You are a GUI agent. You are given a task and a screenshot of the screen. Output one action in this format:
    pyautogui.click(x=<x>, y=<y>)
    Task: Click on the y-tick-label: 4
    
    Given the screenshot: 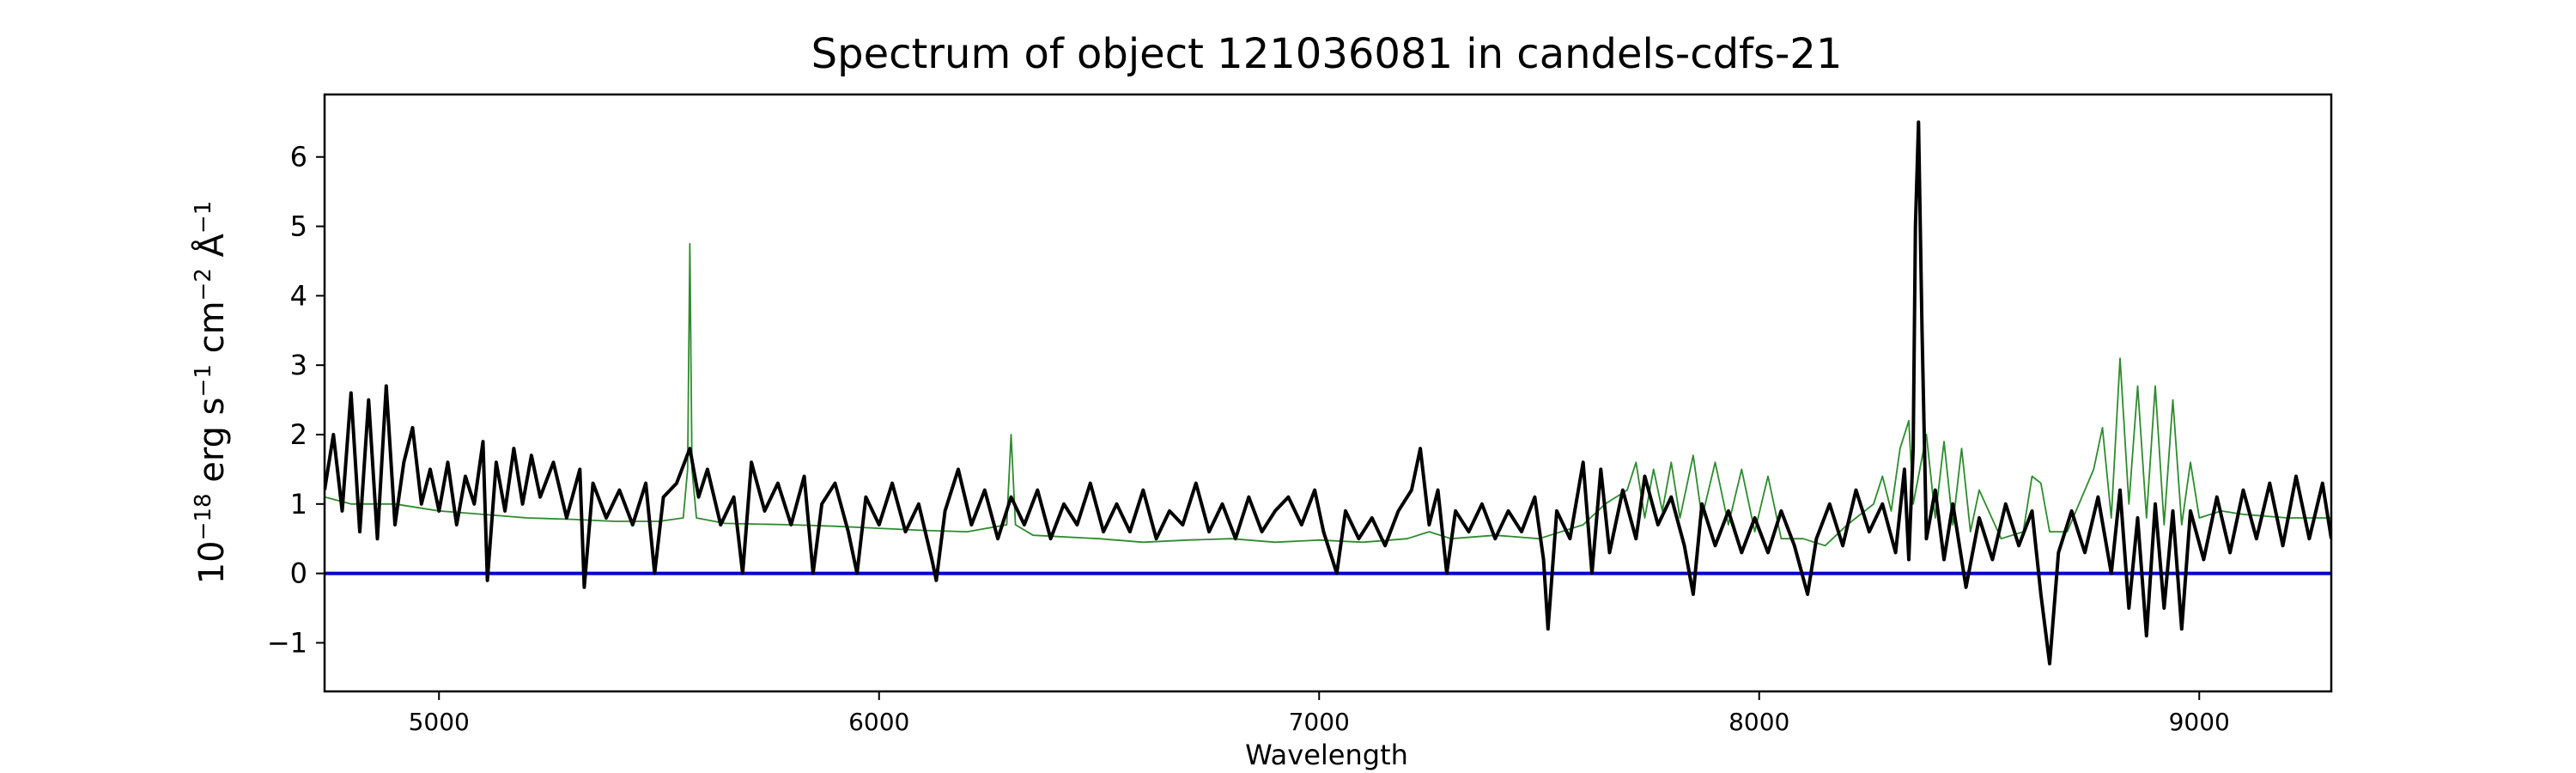 What is the action you would take?
    pyautogui.click(x=298, y=295)
    